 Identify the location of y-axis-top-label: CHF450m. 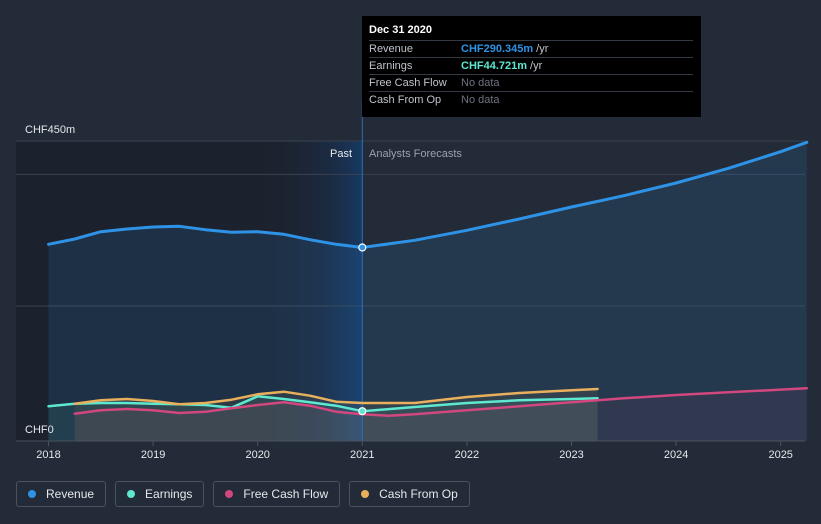
(50, 130).